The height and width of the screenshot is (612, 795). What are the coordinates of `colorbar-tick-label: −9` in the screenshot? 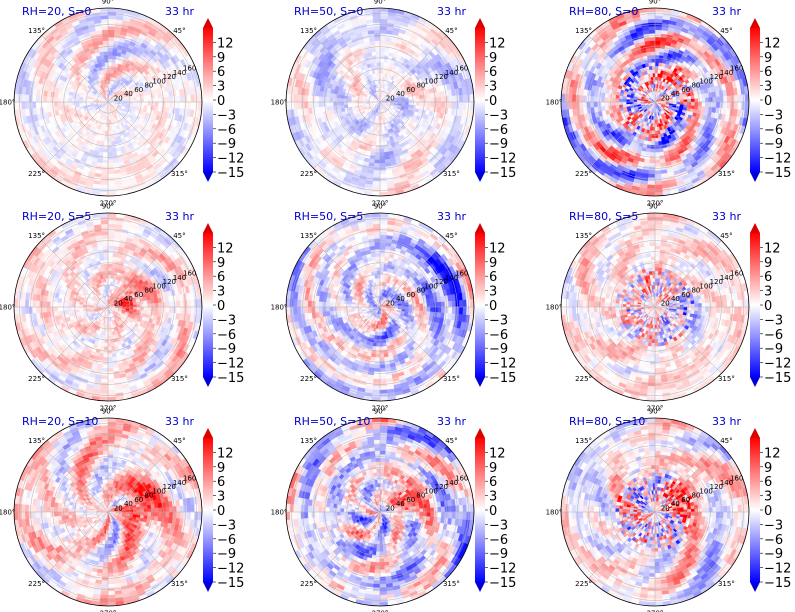 It's located at (498, 144).